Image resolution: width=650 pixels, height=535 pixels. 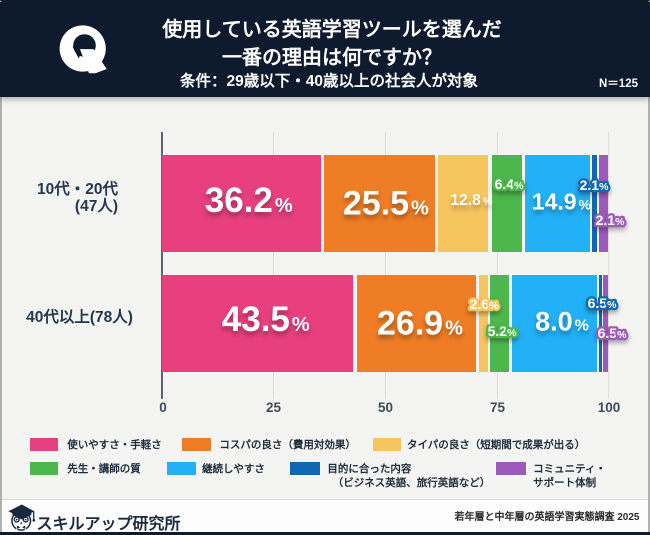 I want to click on svg-text: 5.2%, so click(x=502, y=331).